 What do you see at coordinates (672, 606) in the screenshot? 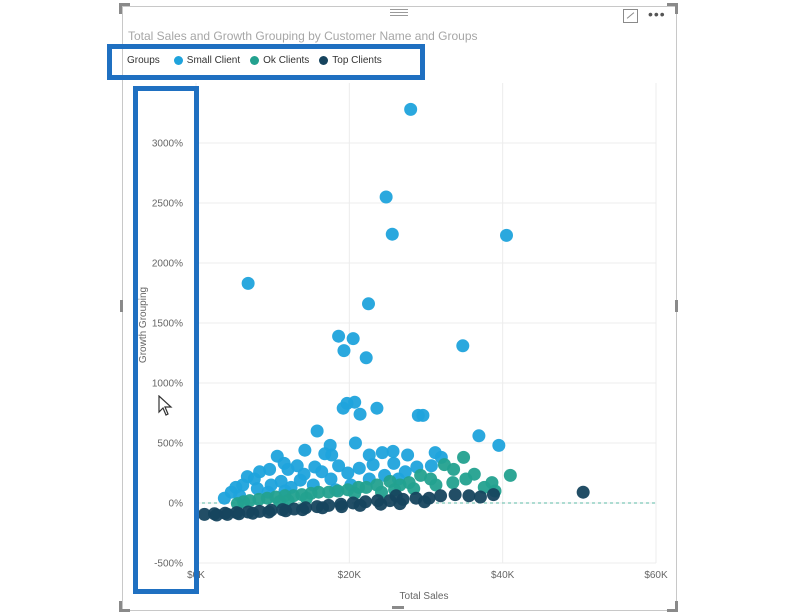
I see `resize-corner-bottom-right` at bounding box center [672, 606].